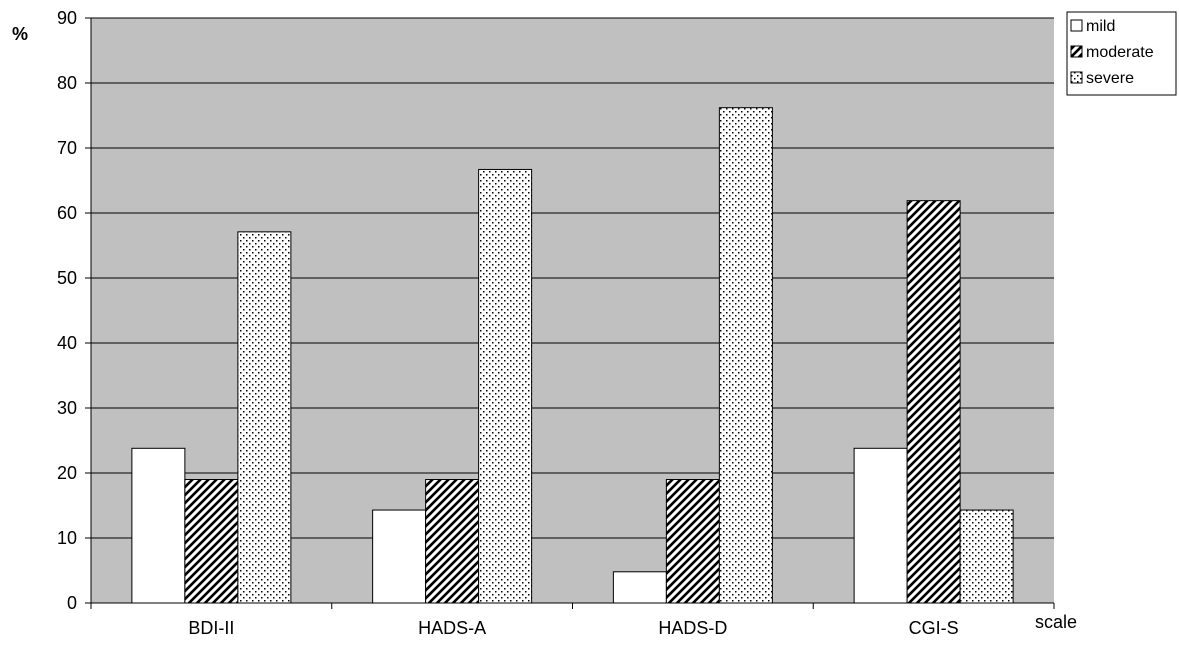  Describe the element at coordinates (211, 541) in the screenshot. I see `bar-moderate-bdi-ii` at that location.